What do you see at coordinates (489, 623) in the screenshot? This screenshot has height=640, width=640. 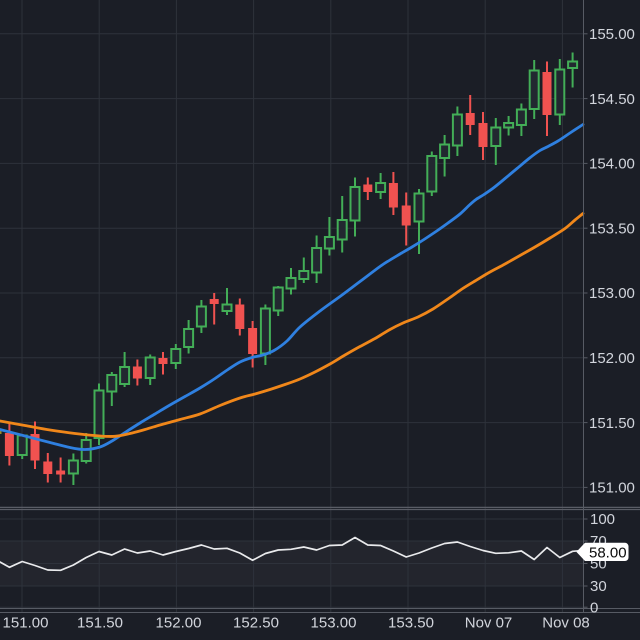 I see `svg-text: Nov 07` at bounding box center [489, 623].